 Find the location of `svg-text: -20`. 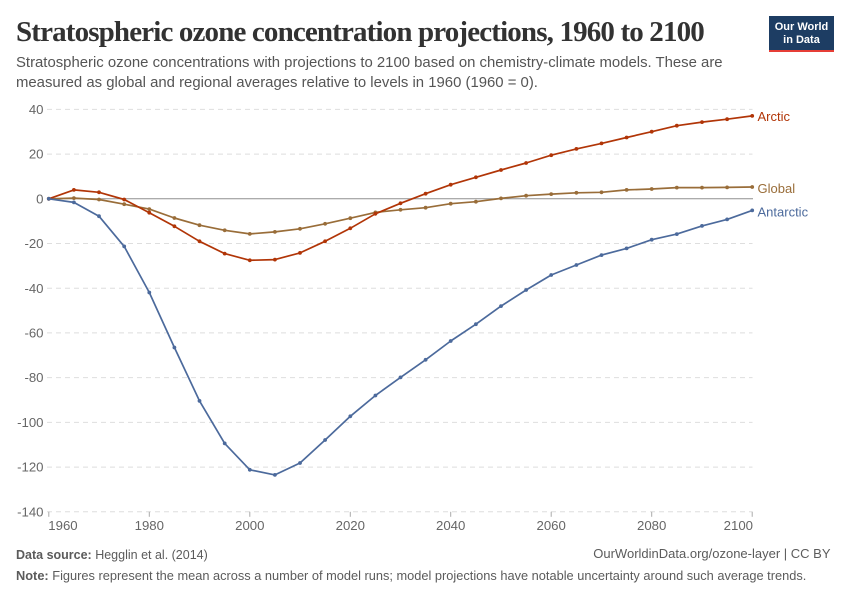

svg-text: -20 is located at coordinates (33, 243).